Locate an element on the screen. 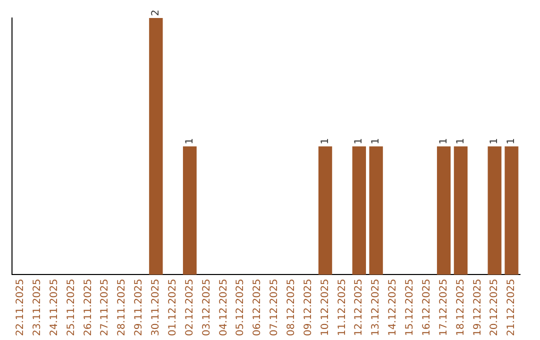 The image size is (540, 340). x-tick-label: 29.11.2025 is located at coordinates (139, 307).